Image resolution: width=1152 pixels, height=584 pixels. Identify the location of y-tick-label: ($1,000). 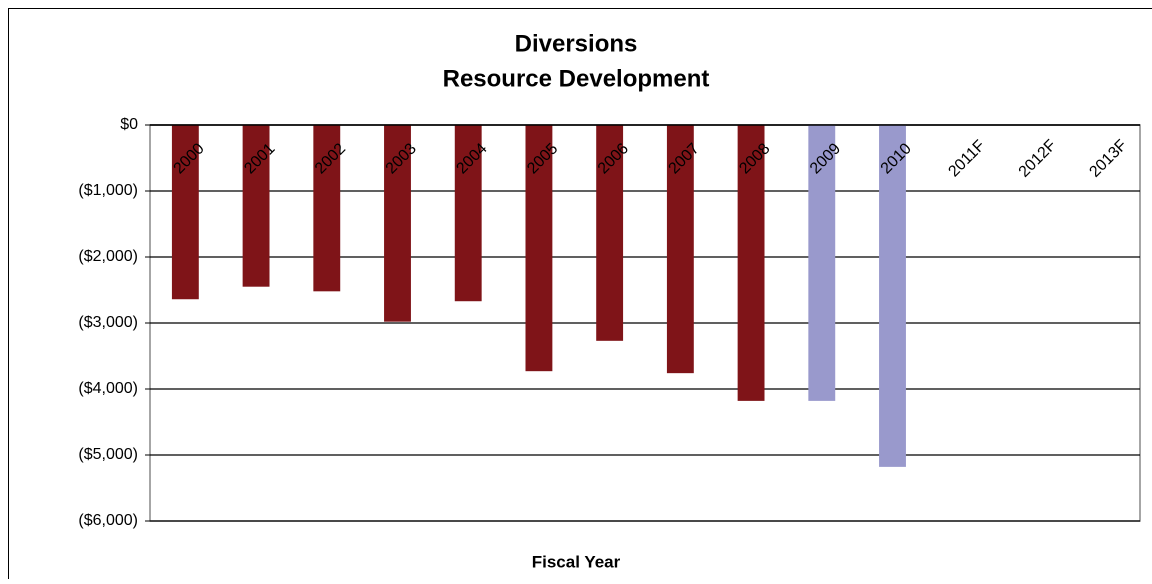
(108, 190).